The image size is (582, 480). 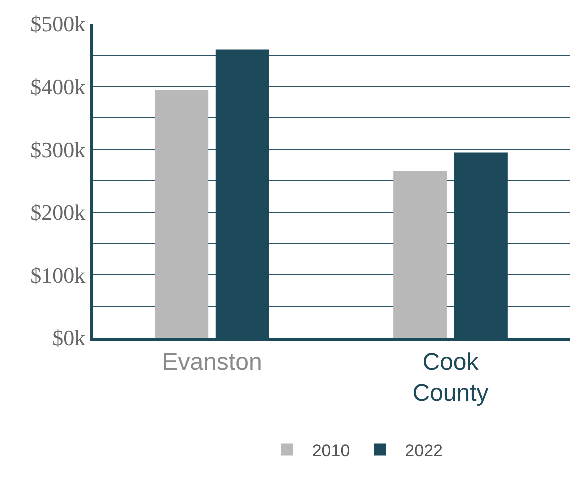 What do you see at coordinates (212, 362) in the screenshot?
I see `x-tick-label: Evanston` at bounding box center [212, 362].